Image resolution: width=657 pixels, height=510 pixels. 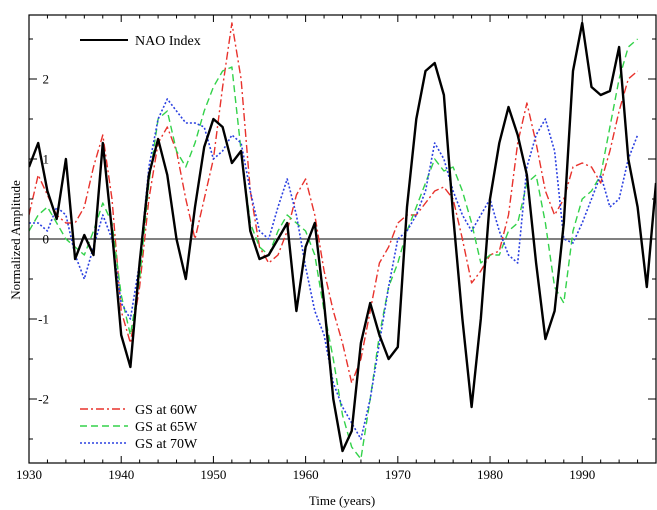 I want to click on y-tick-label: -2, so click(x=43, y=399).